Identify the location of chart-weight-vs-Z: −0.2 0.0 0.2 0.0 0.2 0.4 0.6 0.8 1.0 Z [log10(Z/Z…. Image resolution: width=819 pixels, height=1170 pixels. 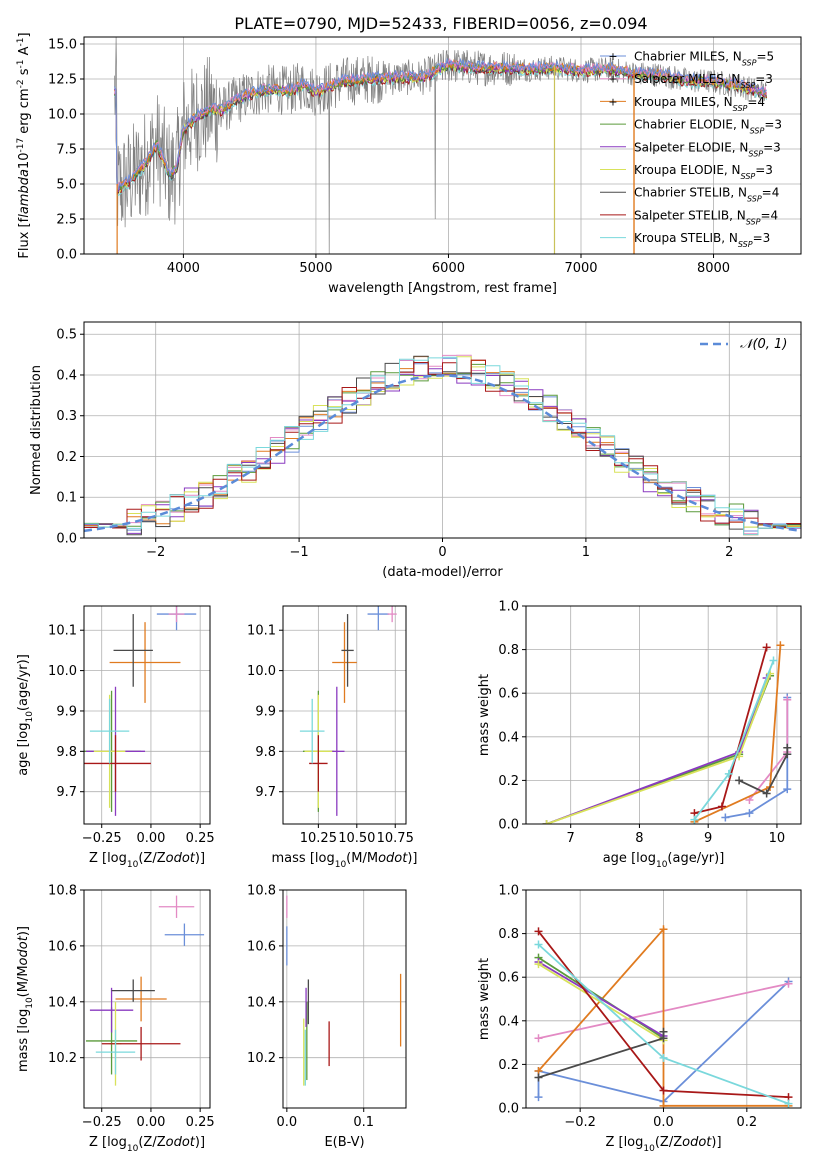
(639, 1019).